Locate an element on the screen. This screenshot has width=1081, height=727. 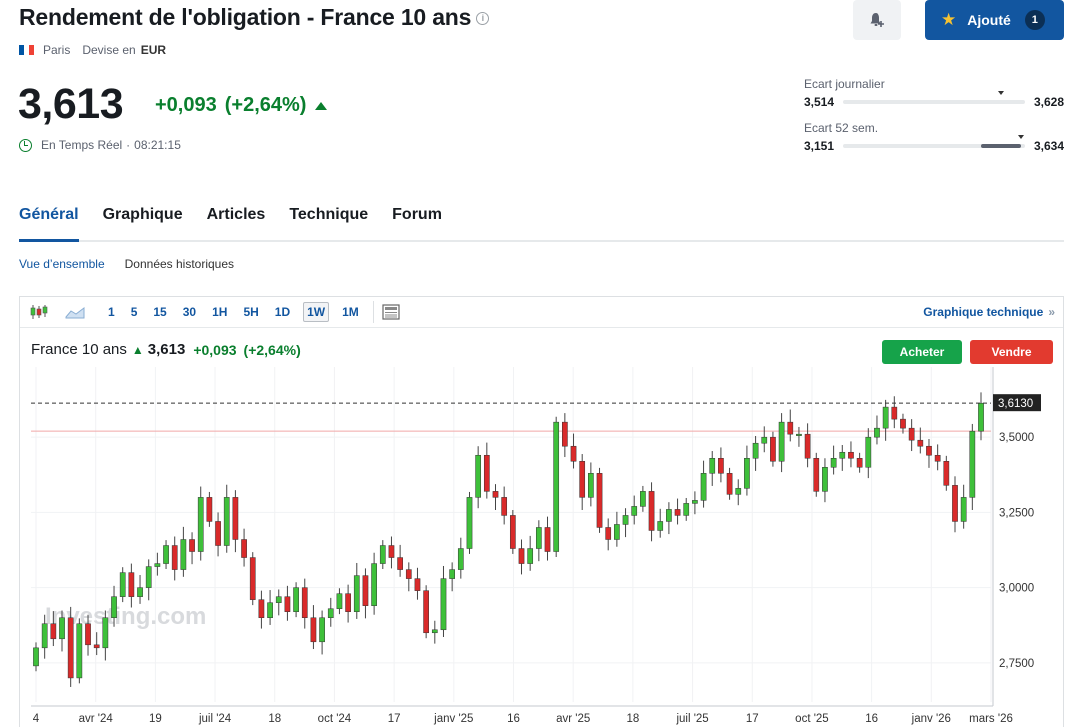
candlestick-icon is located at coordinates (39, 312).